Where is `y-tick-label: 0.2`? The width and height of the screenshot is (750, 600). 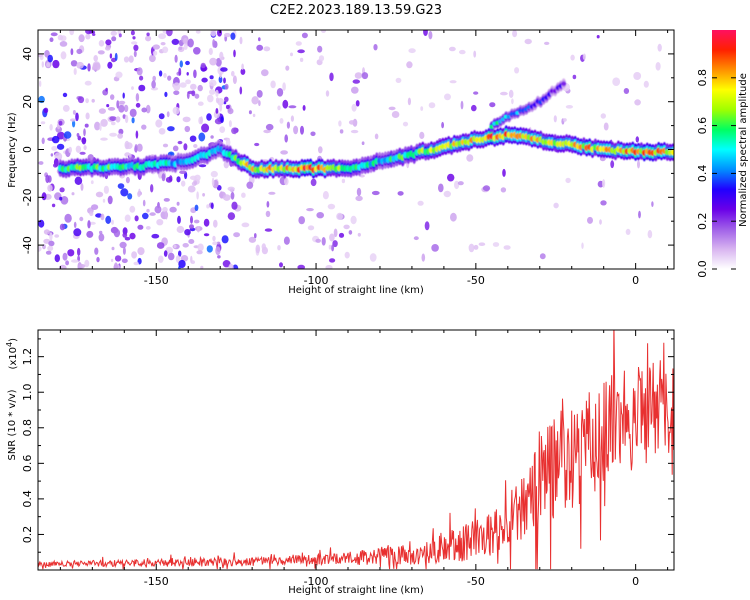 y-tick-label: 0.2 is located at coordinates (27, 535).